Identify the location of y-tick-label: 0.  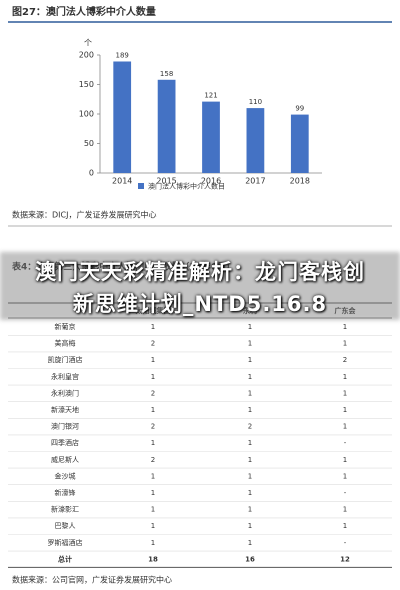
(91, 173).